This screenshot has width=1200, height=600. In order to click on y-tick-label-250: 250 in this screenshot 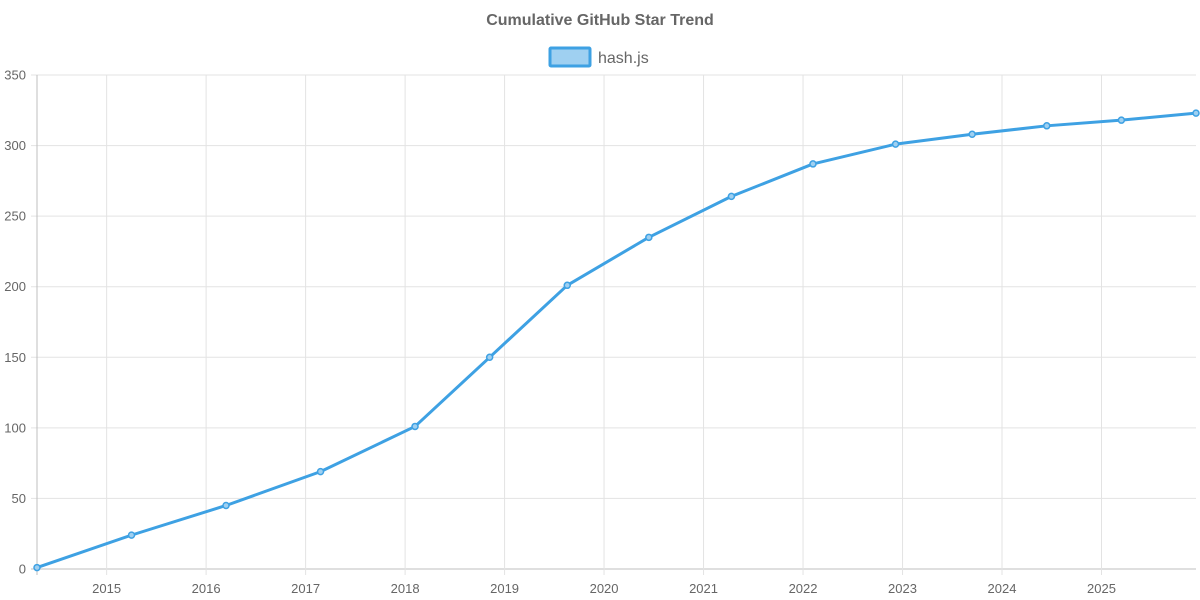, I will do `click(15, 216)`.